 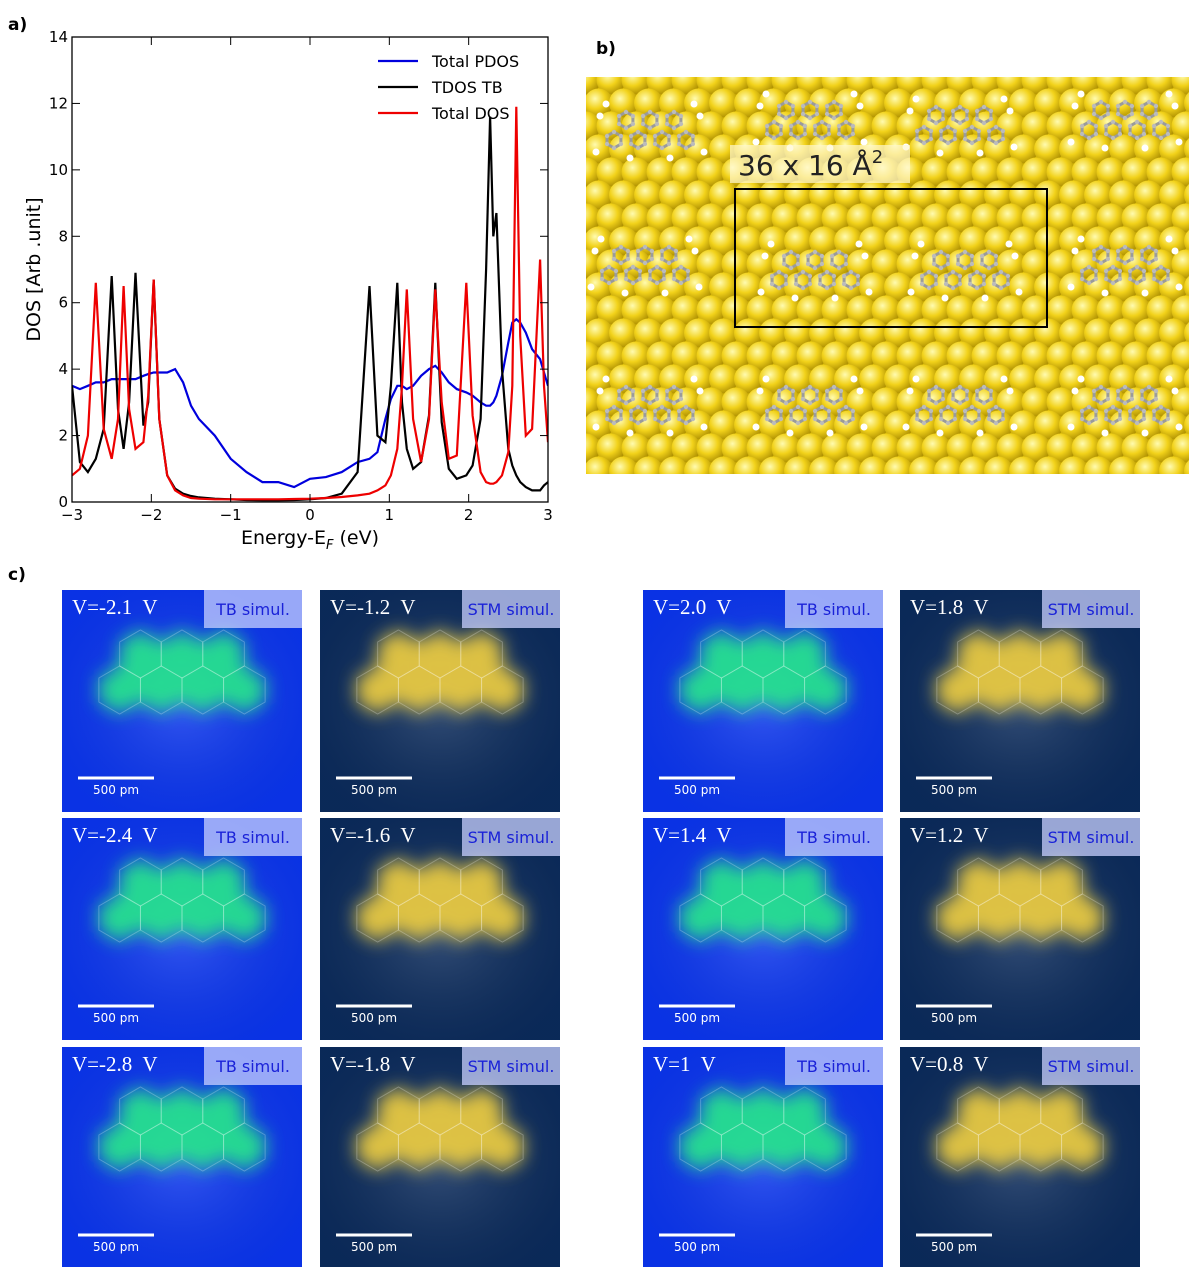 What do you see at coordinates (467, 87) in the screenshot?
I see `legend-label: TDOS TB` at bounding box center [467, 87].